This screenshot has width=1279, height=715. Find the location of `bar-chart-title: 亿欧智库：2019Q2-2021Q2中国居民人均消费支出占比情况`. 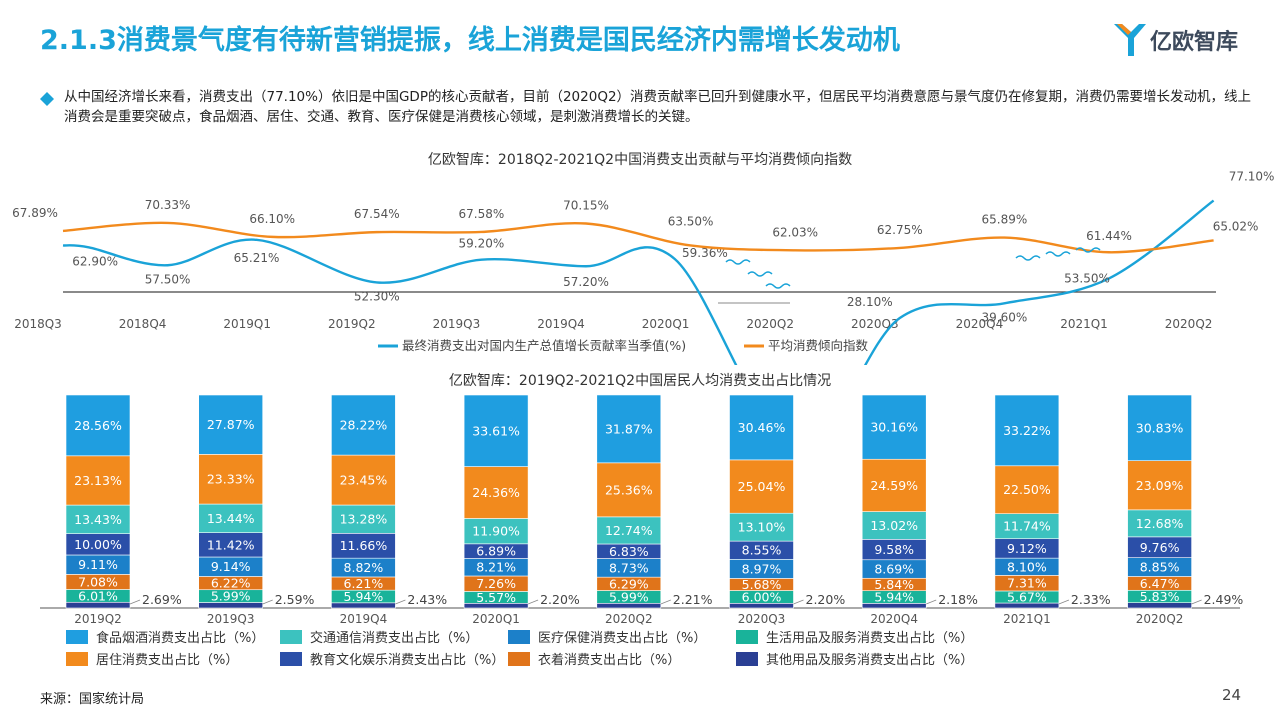

bar-chart-title: 亿欧智库：2019Q2-2021Q2中国居民人均消费支出占比情况 is located at coordinates (640, 381).